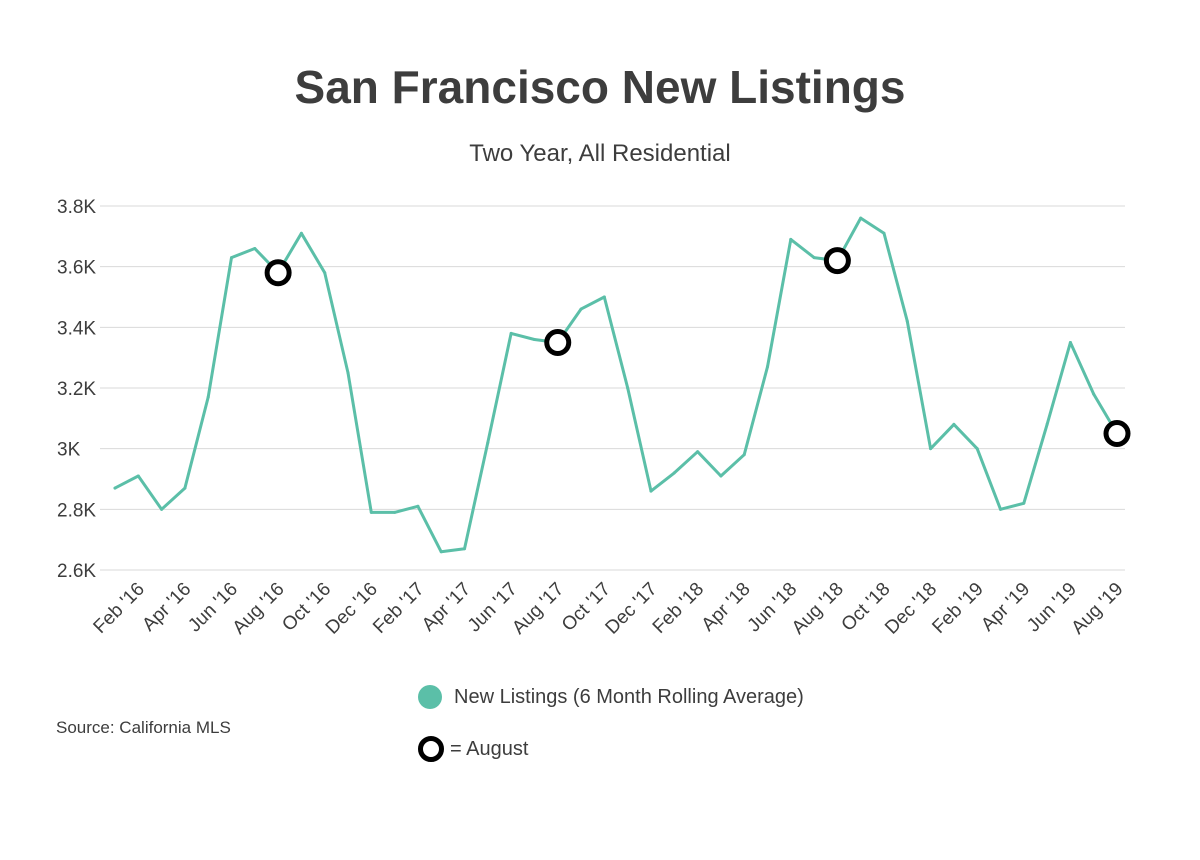  What do you see at coordinates (143, 727) in the screenshot?
I see `source-note: Source: California MLS` at bounding box center [143, 727].